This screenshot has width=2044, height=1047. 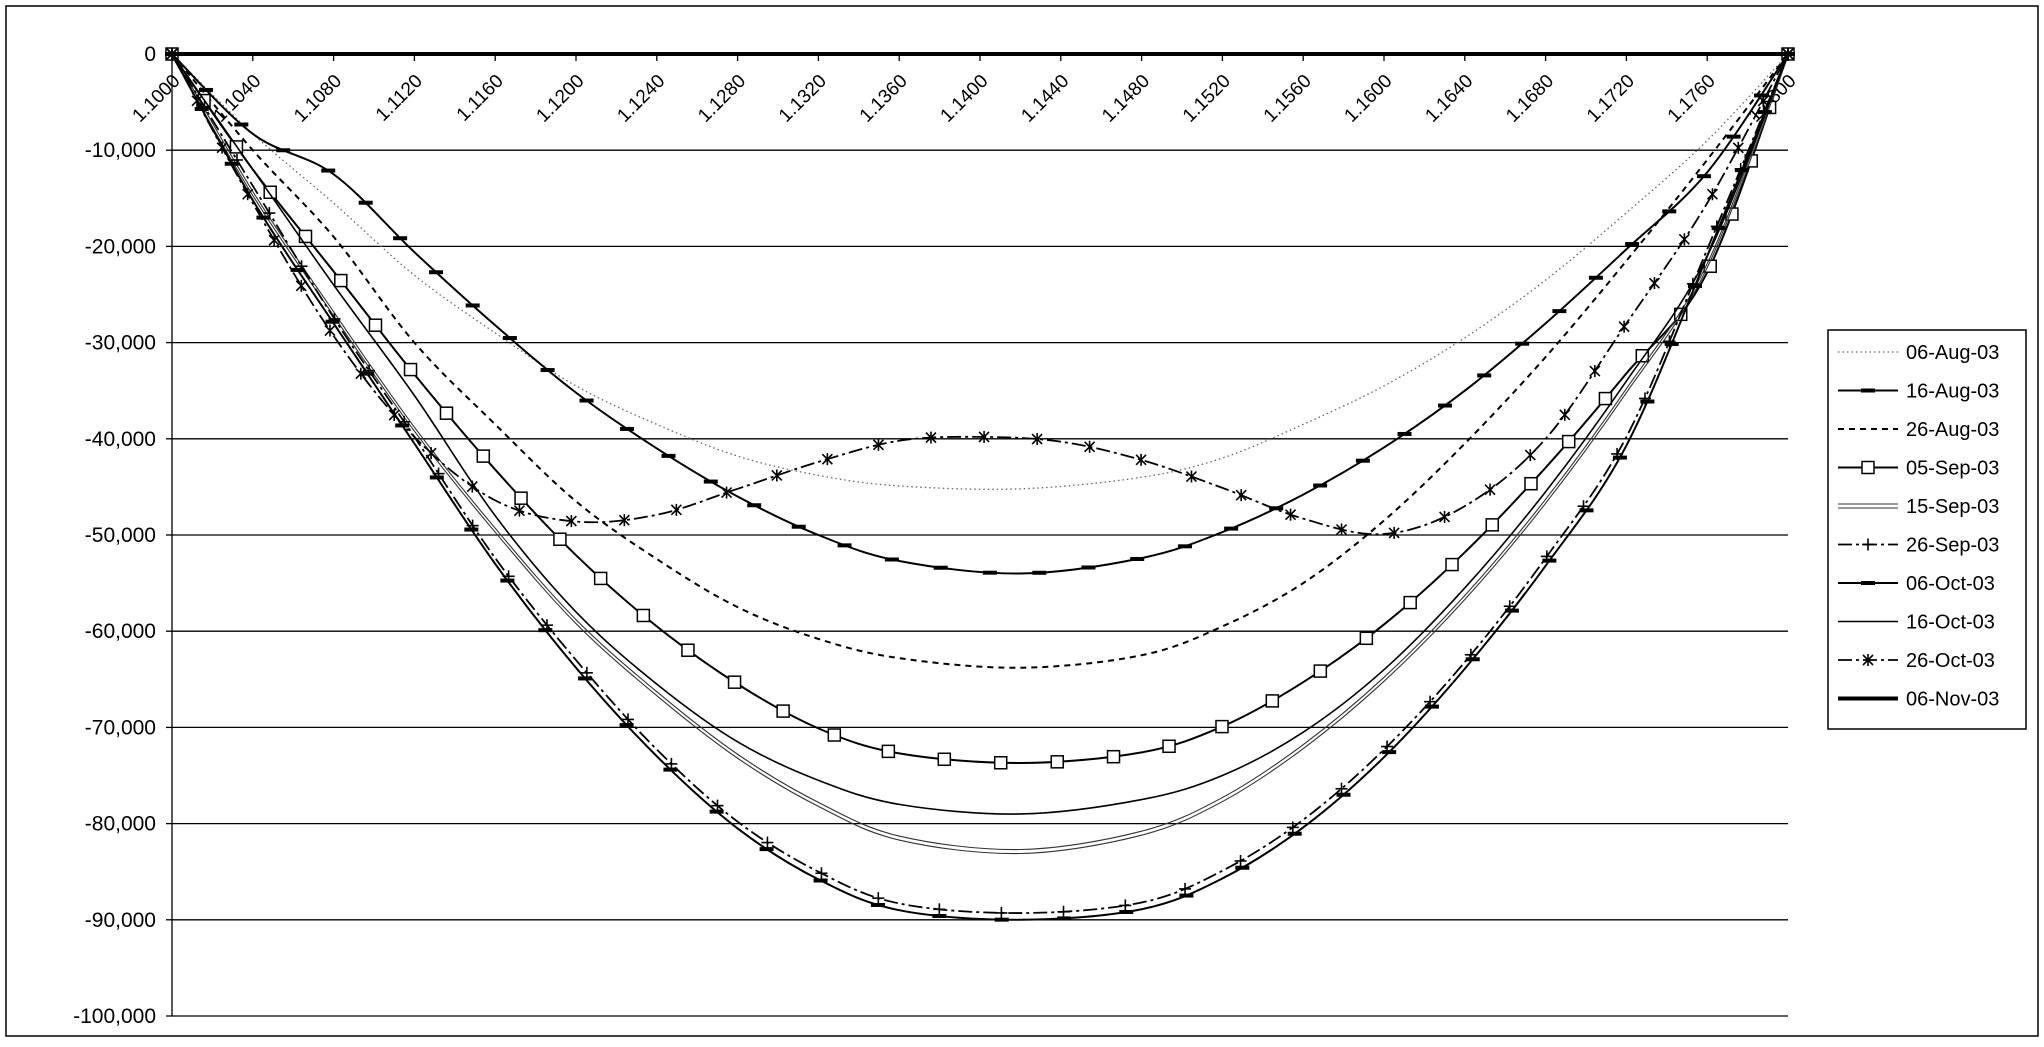 I want to click on x-tick-label: 1.1080, so click(x=318, y=99).